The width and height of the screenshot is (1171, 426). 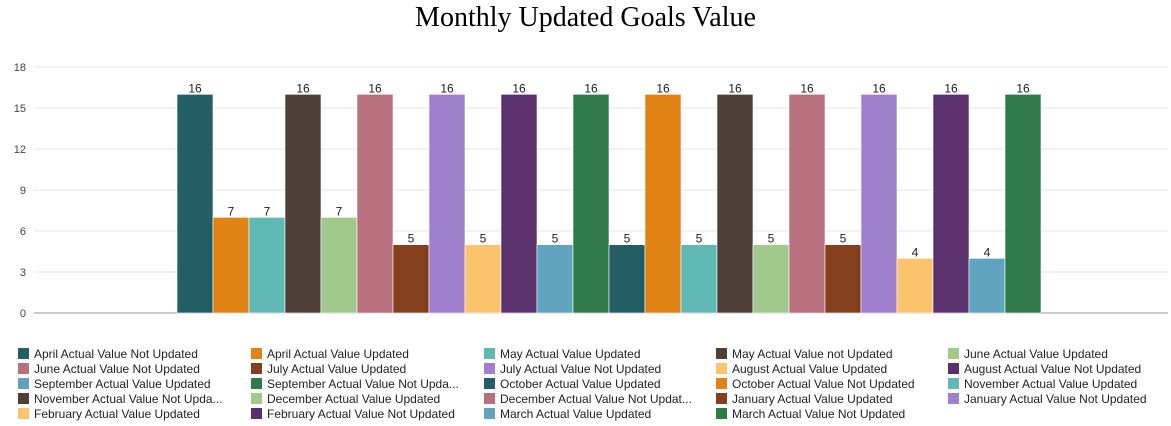 What do you see at coordinates (20, 109) in the screenshot?
I see `y-tick-label: 15` at bounding box center [20, 109].